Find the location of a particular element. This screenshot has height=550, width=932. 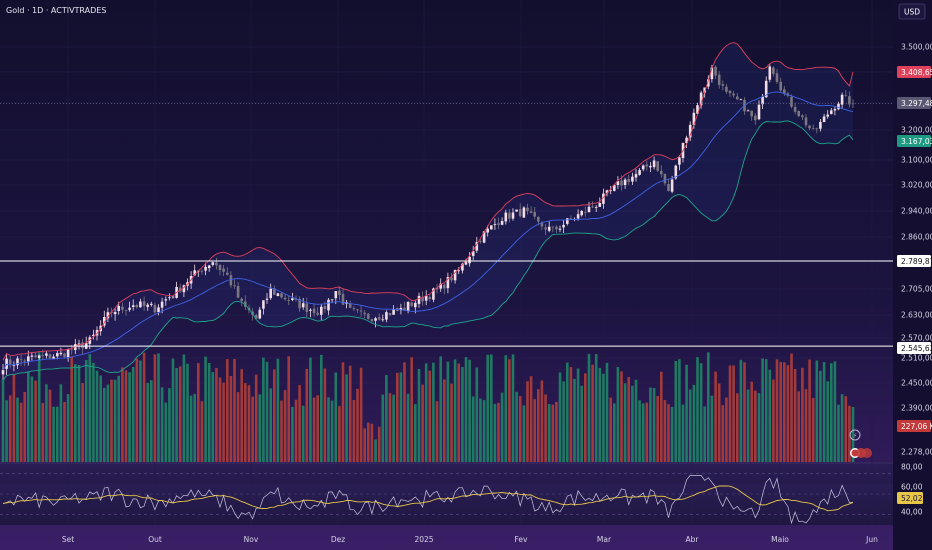

events-flag-icon is located at coordinates (861, 453).